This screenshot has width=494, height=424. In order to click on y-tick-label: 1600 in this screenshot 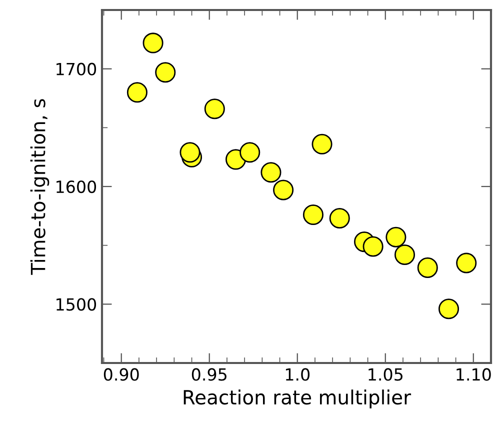, I will do `click(76, 187)`.